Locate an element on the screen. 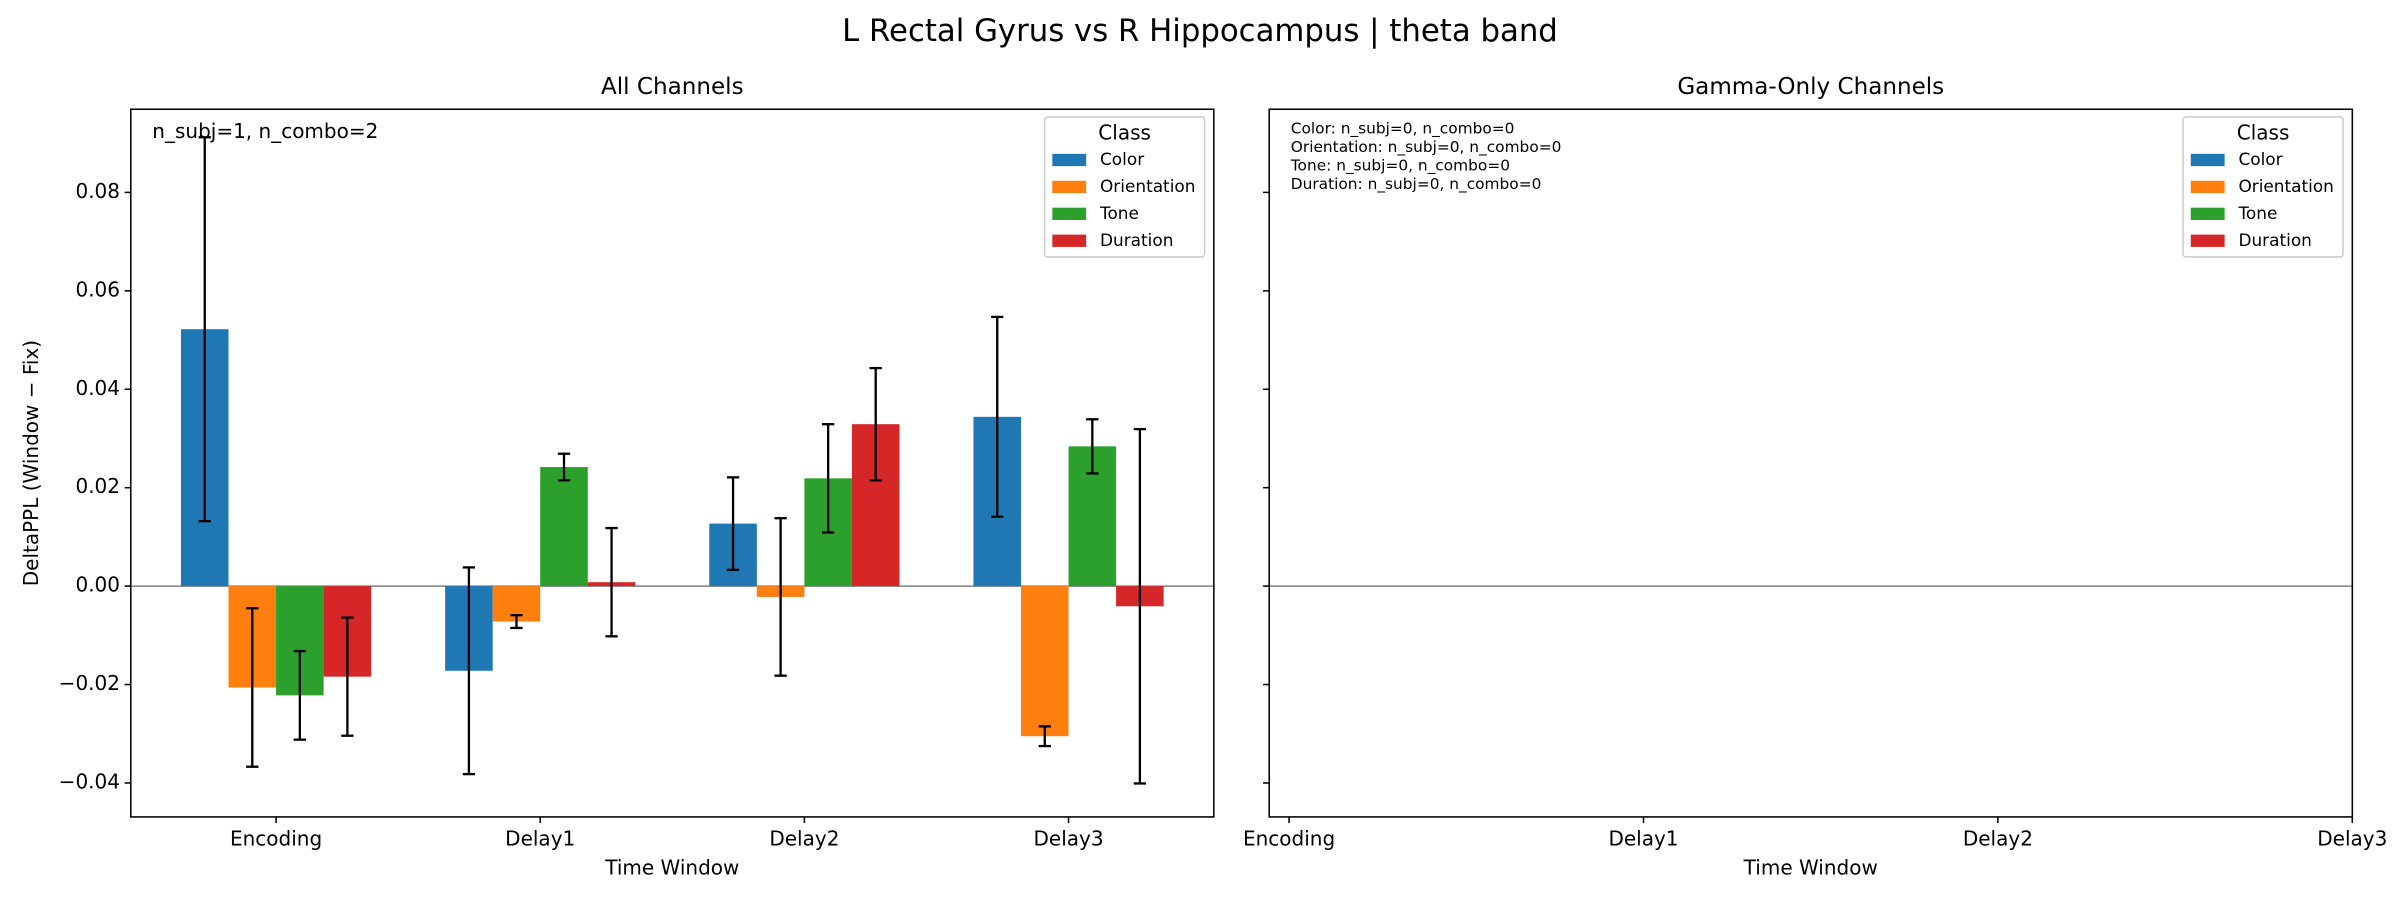  annotation: Tone: n_subj=0, n_combo=0 is located at coordinates (1400, 166).